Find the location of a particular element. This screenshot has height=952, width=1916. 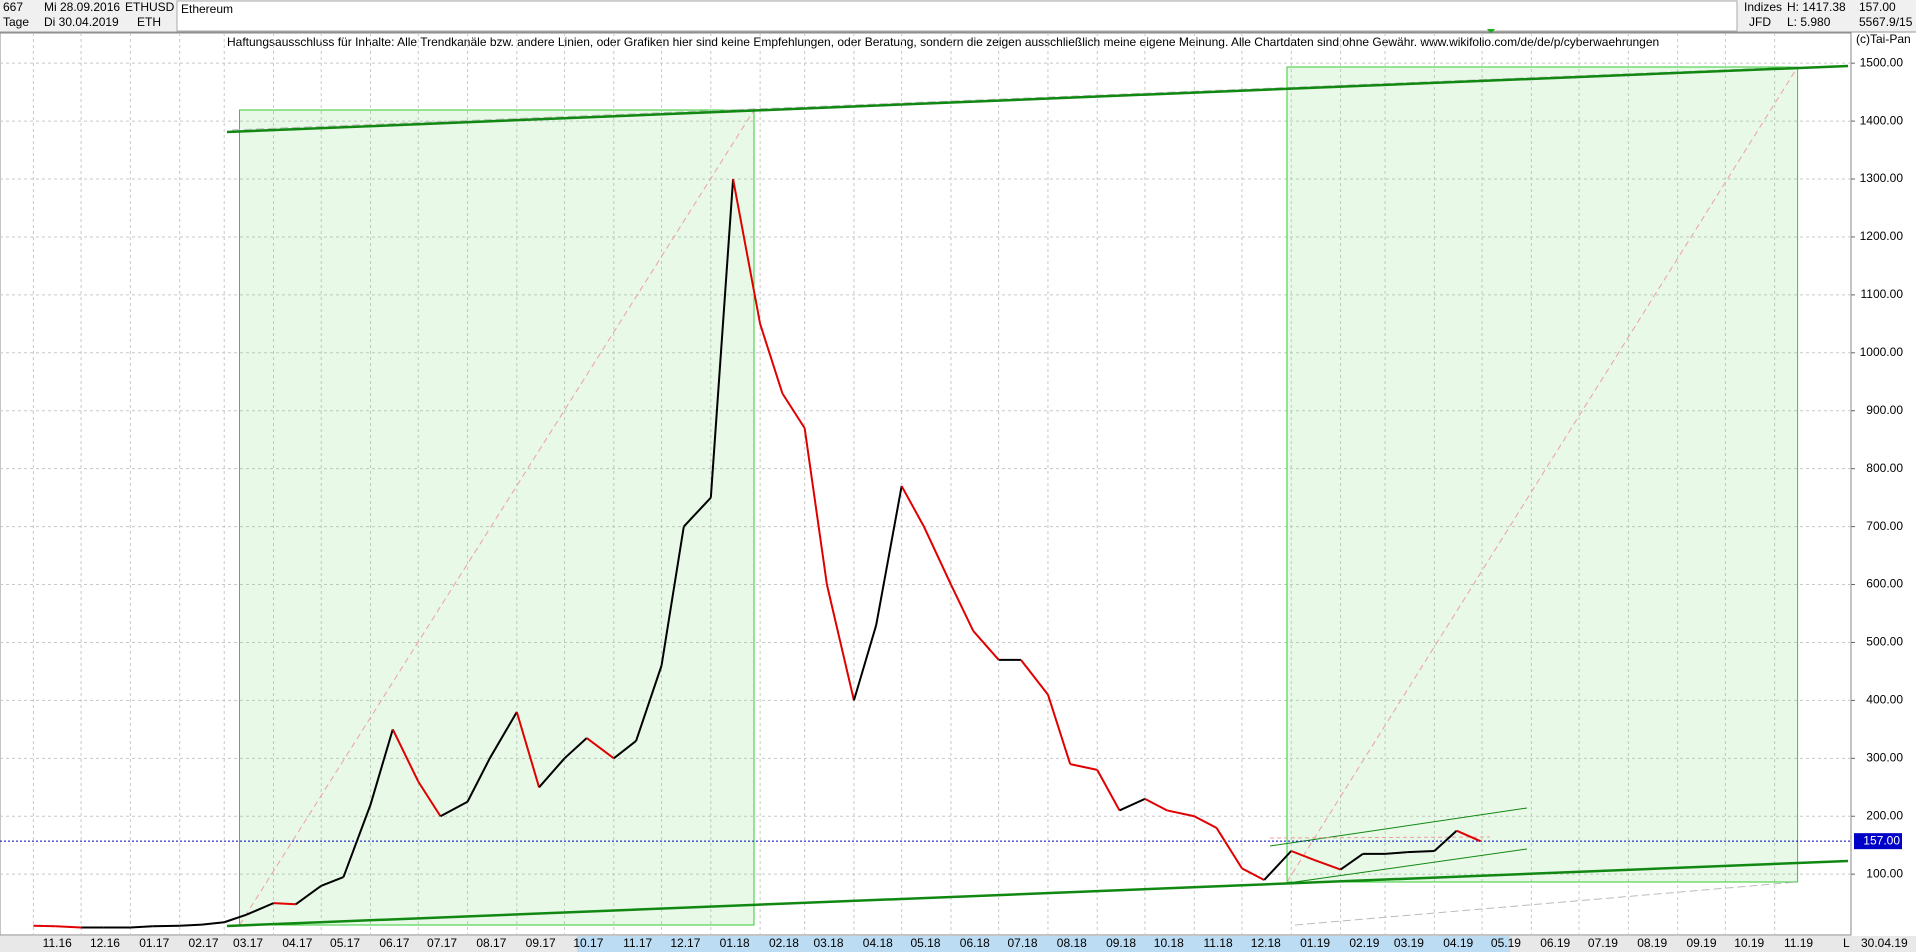

x-tick-label: 10.17 is located at coordinates (588, 943).